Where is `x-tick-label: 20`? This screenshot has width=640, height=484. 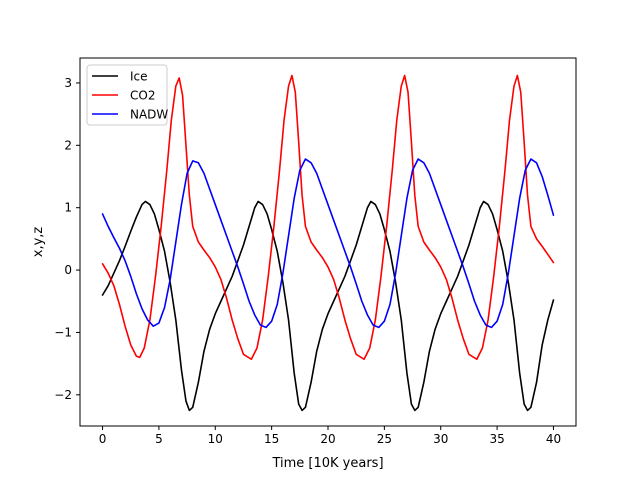
x-tick-label: 20 is located at coordinates (327, 439).